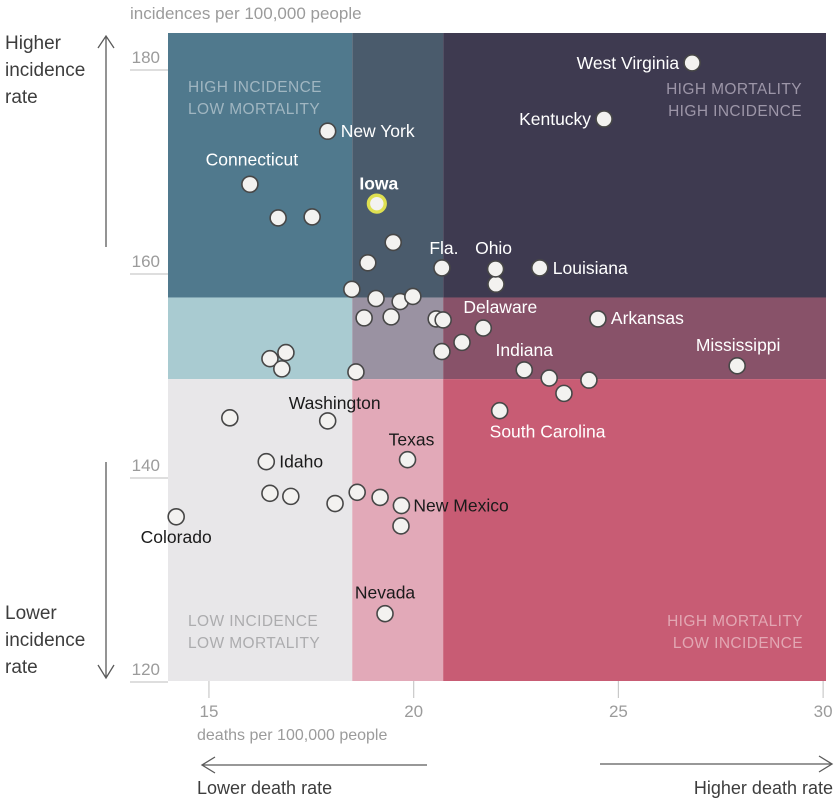  Describe the element at coordinates (246, 13) in the screenshot. I see `y-axis-title: incidences per 100,000 people` at that location.